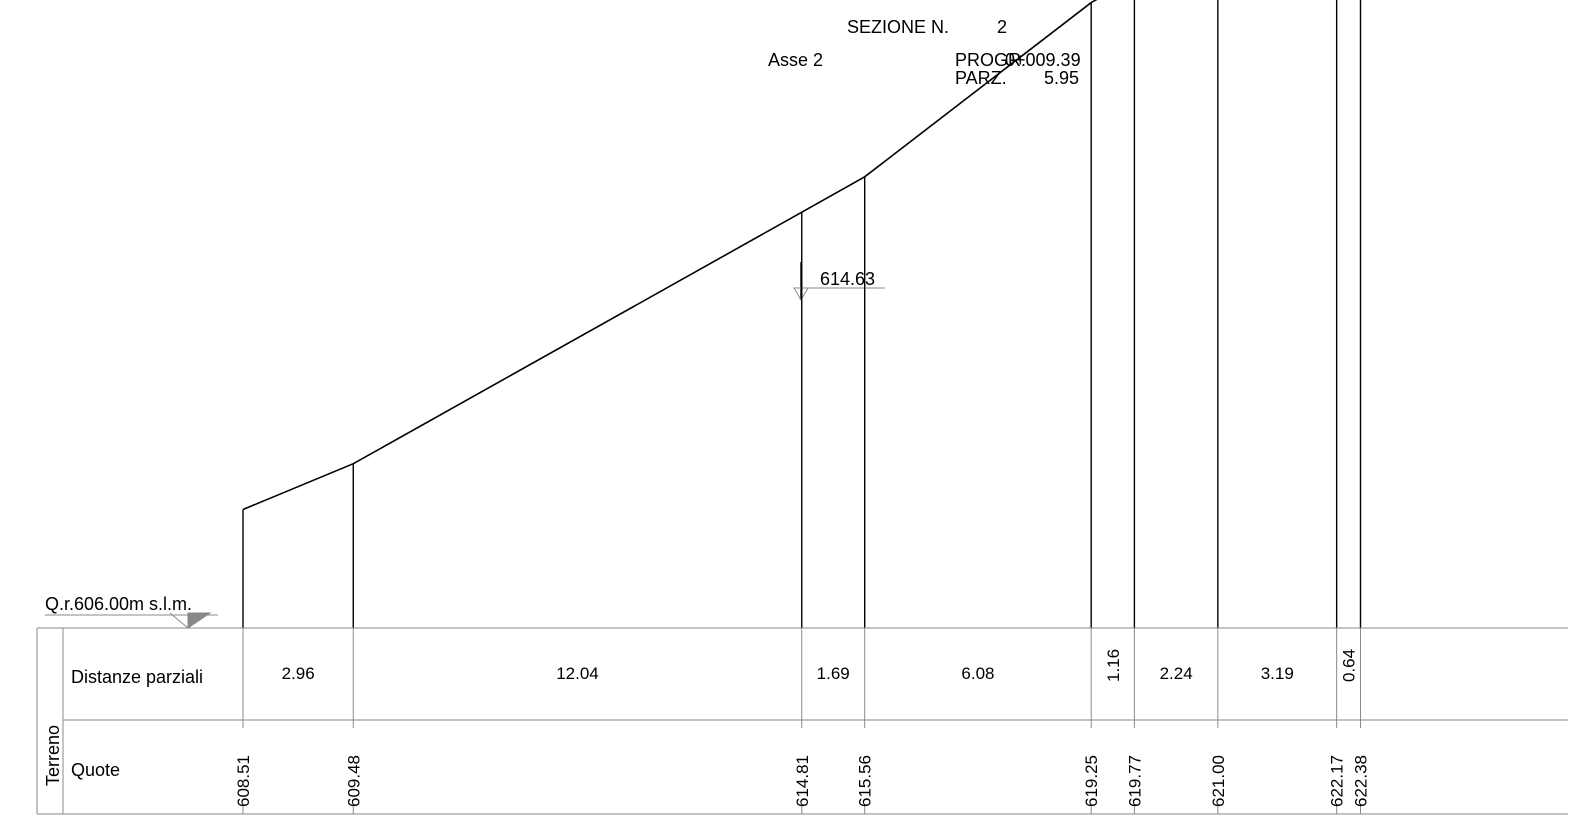  I want to click on axis-label: Asse 2, so click(795, 60).